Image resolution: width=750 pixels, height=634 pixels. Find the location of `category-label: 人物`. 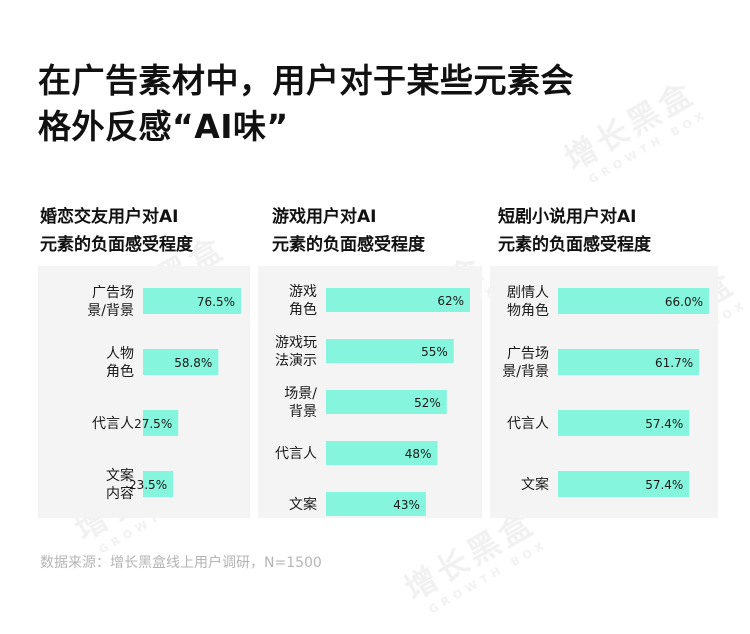

category-label: 人物 is located at coordinates (120, 354).